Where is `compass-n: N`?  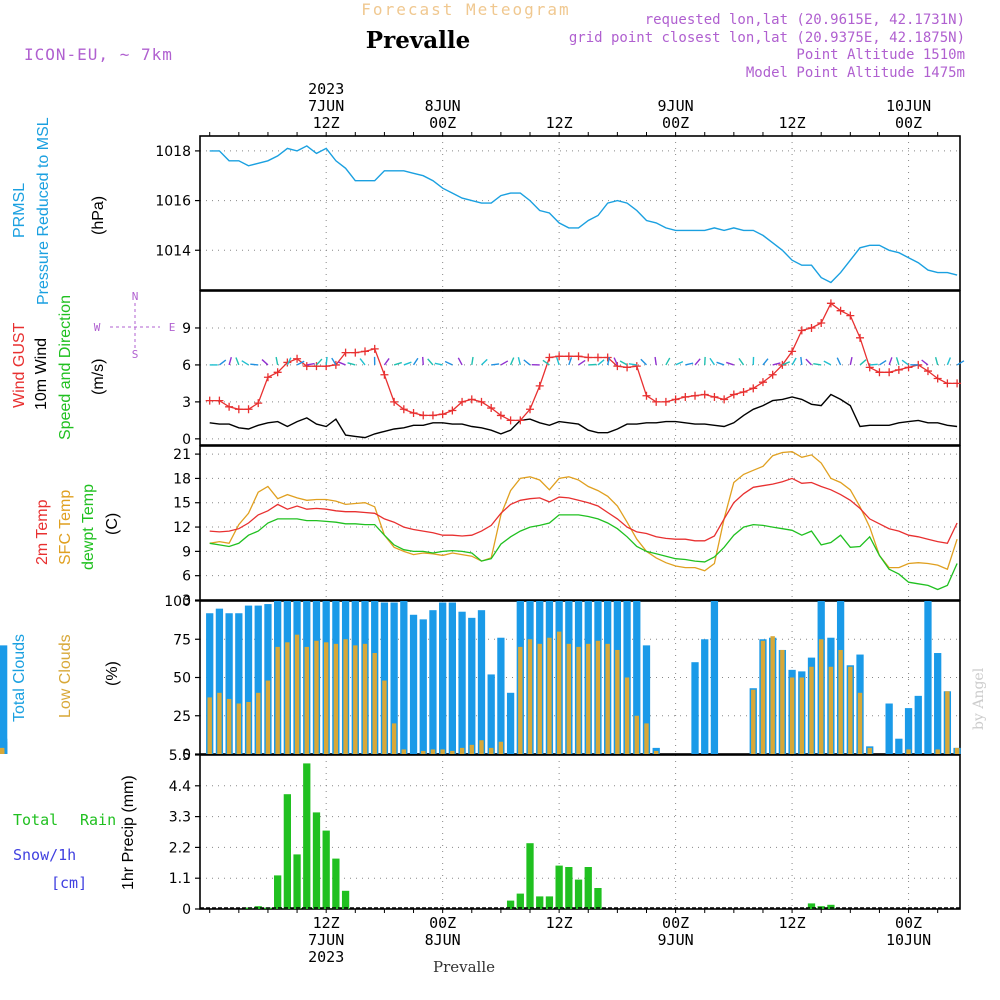 compass-n: N is located at coordinates (135, 296).